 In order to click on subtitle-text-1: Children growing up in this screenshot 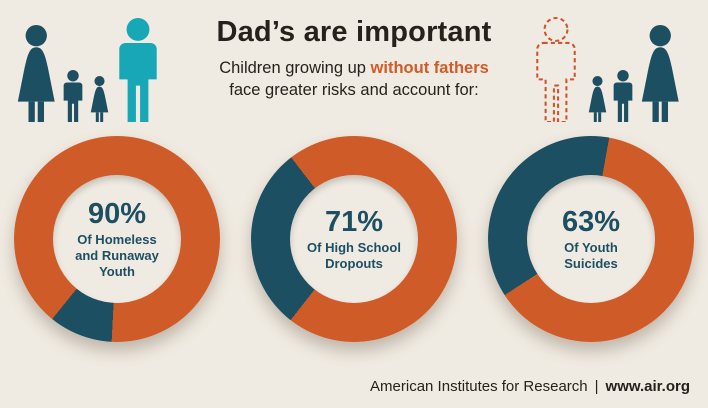, I will do `click(295, 68)`.